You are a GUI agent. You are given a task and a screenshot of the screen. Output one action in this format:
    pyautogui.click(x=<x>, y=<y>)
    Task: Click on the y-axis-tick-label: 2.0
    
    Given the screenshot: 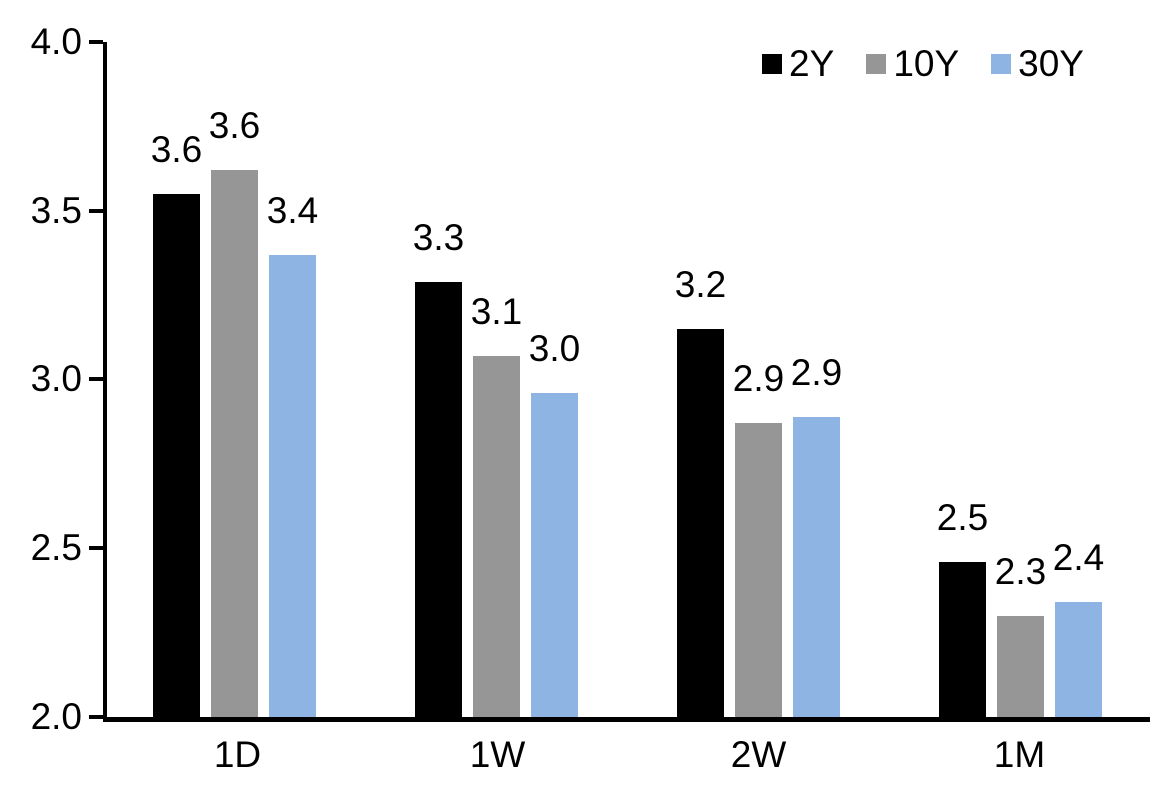 What is the action you would take?
    pyautogui.click(x=56, y=716)
    